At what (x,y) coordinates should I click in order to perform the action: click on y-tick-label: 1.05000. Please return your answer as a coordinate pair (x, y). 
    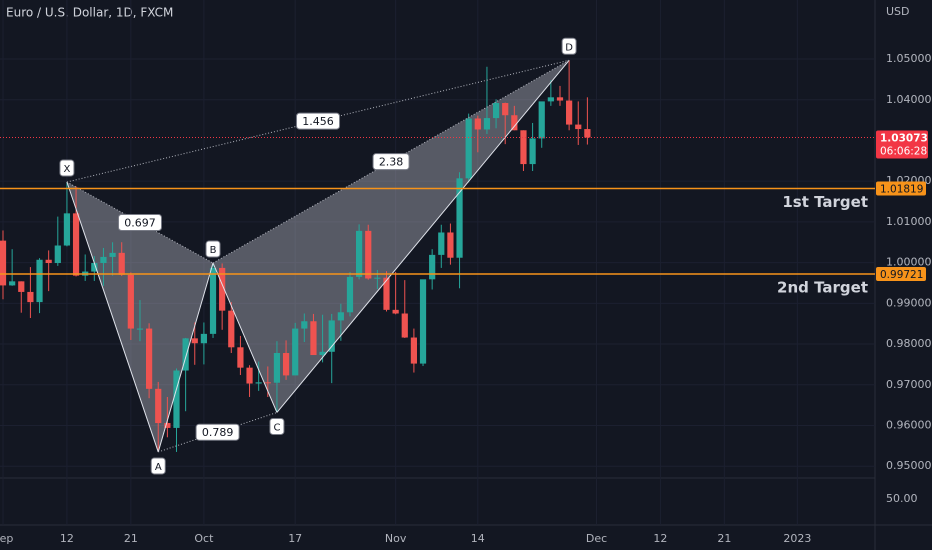
    Looking at the image, I should click on (909, 58).